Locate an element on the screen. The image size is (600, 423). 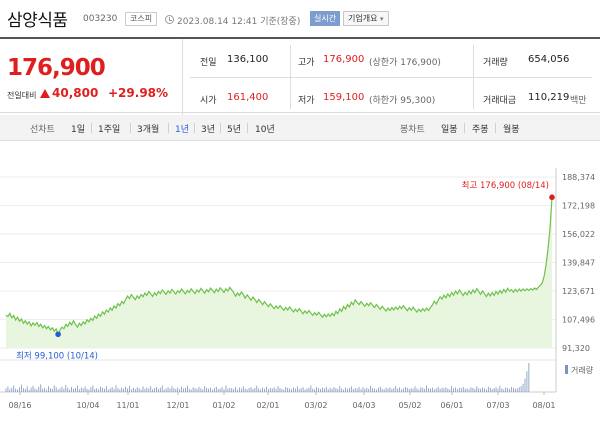
open-value: 161,400 is located at coordinates (248, 97).